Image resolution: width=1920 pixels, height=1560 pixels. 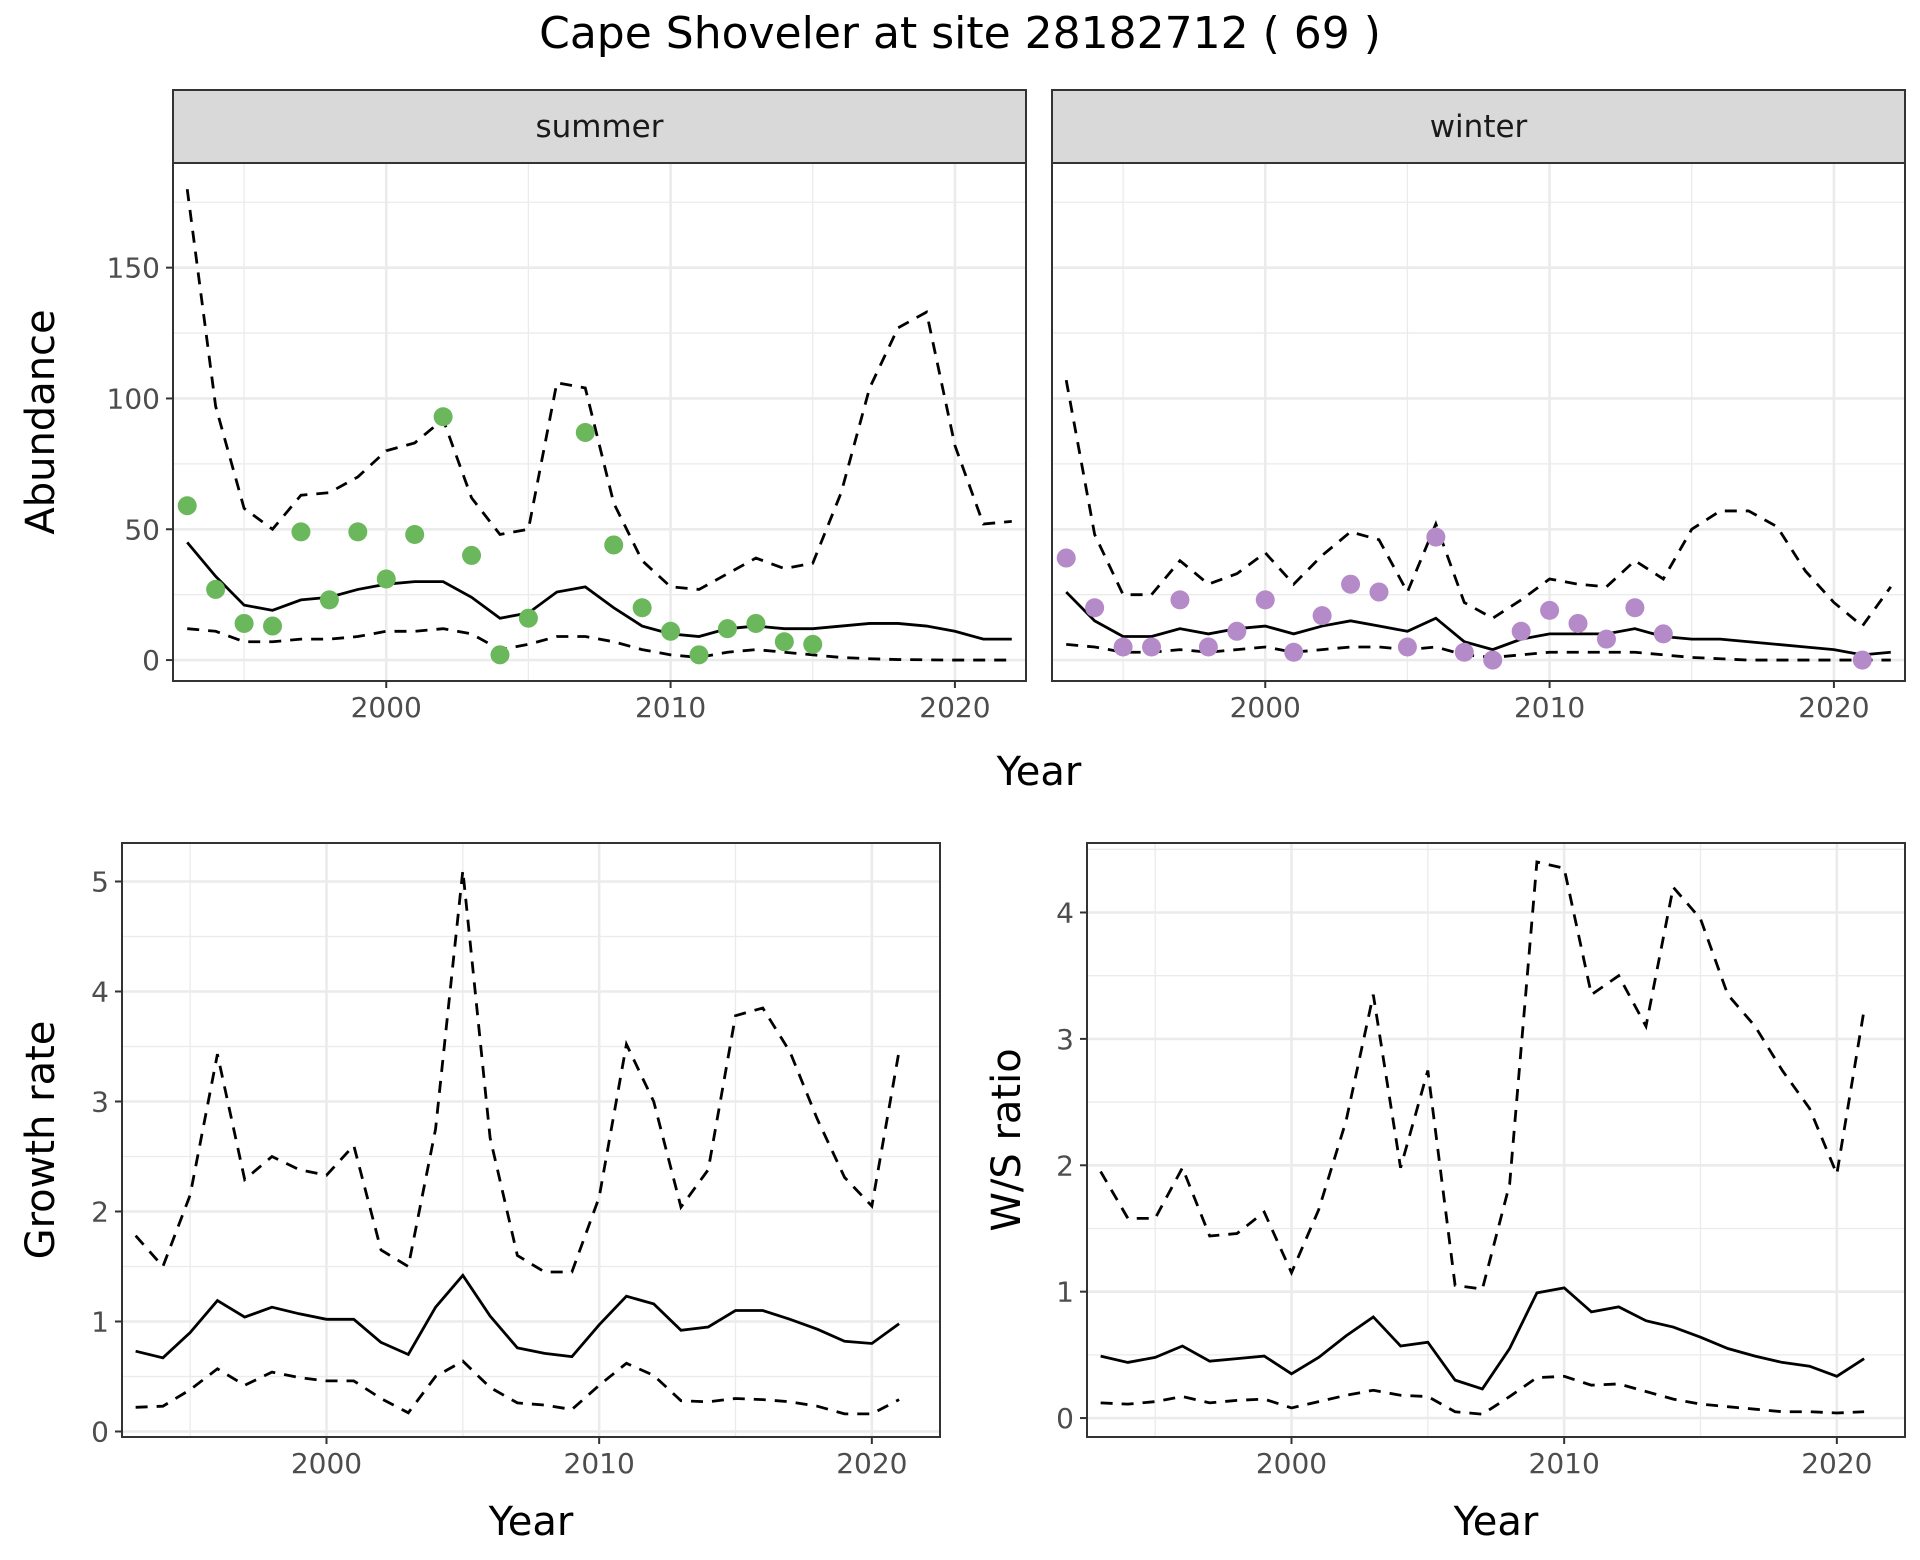 I want to click on y-axis-title: Growth rate, so click(x=41, y=1140).